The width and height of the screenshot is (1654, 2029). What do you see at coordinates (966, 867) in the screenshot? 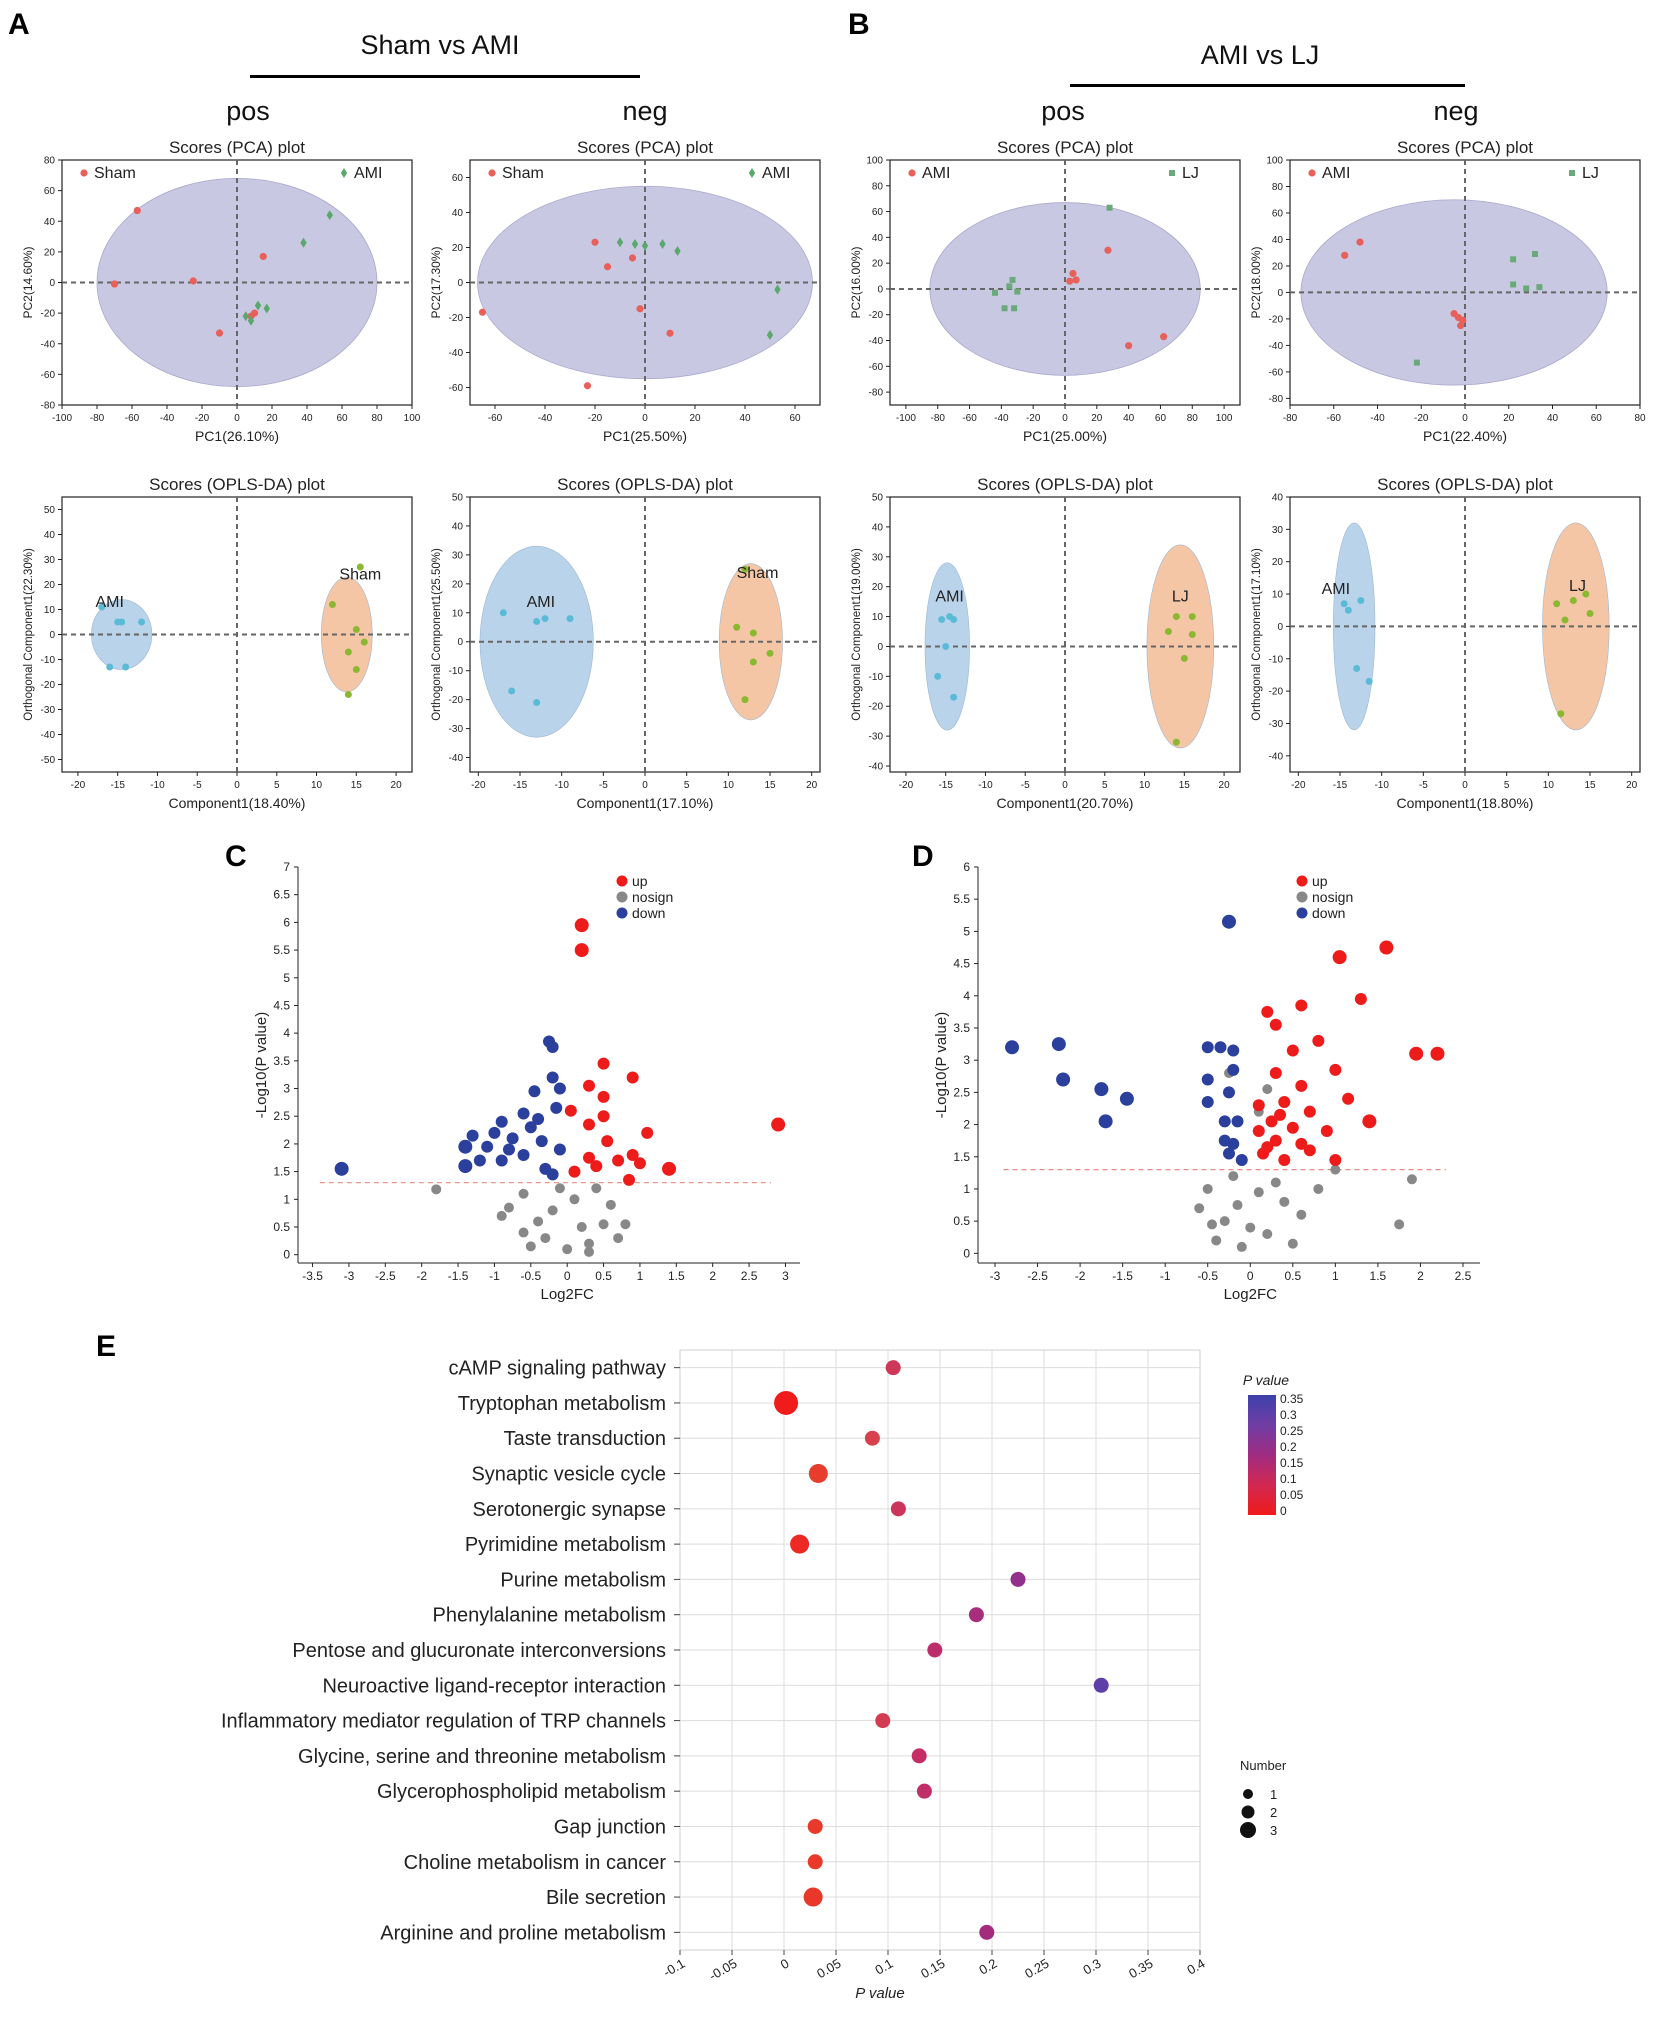
I see `y-tick-label: 6` at bounding box center [966, 867].